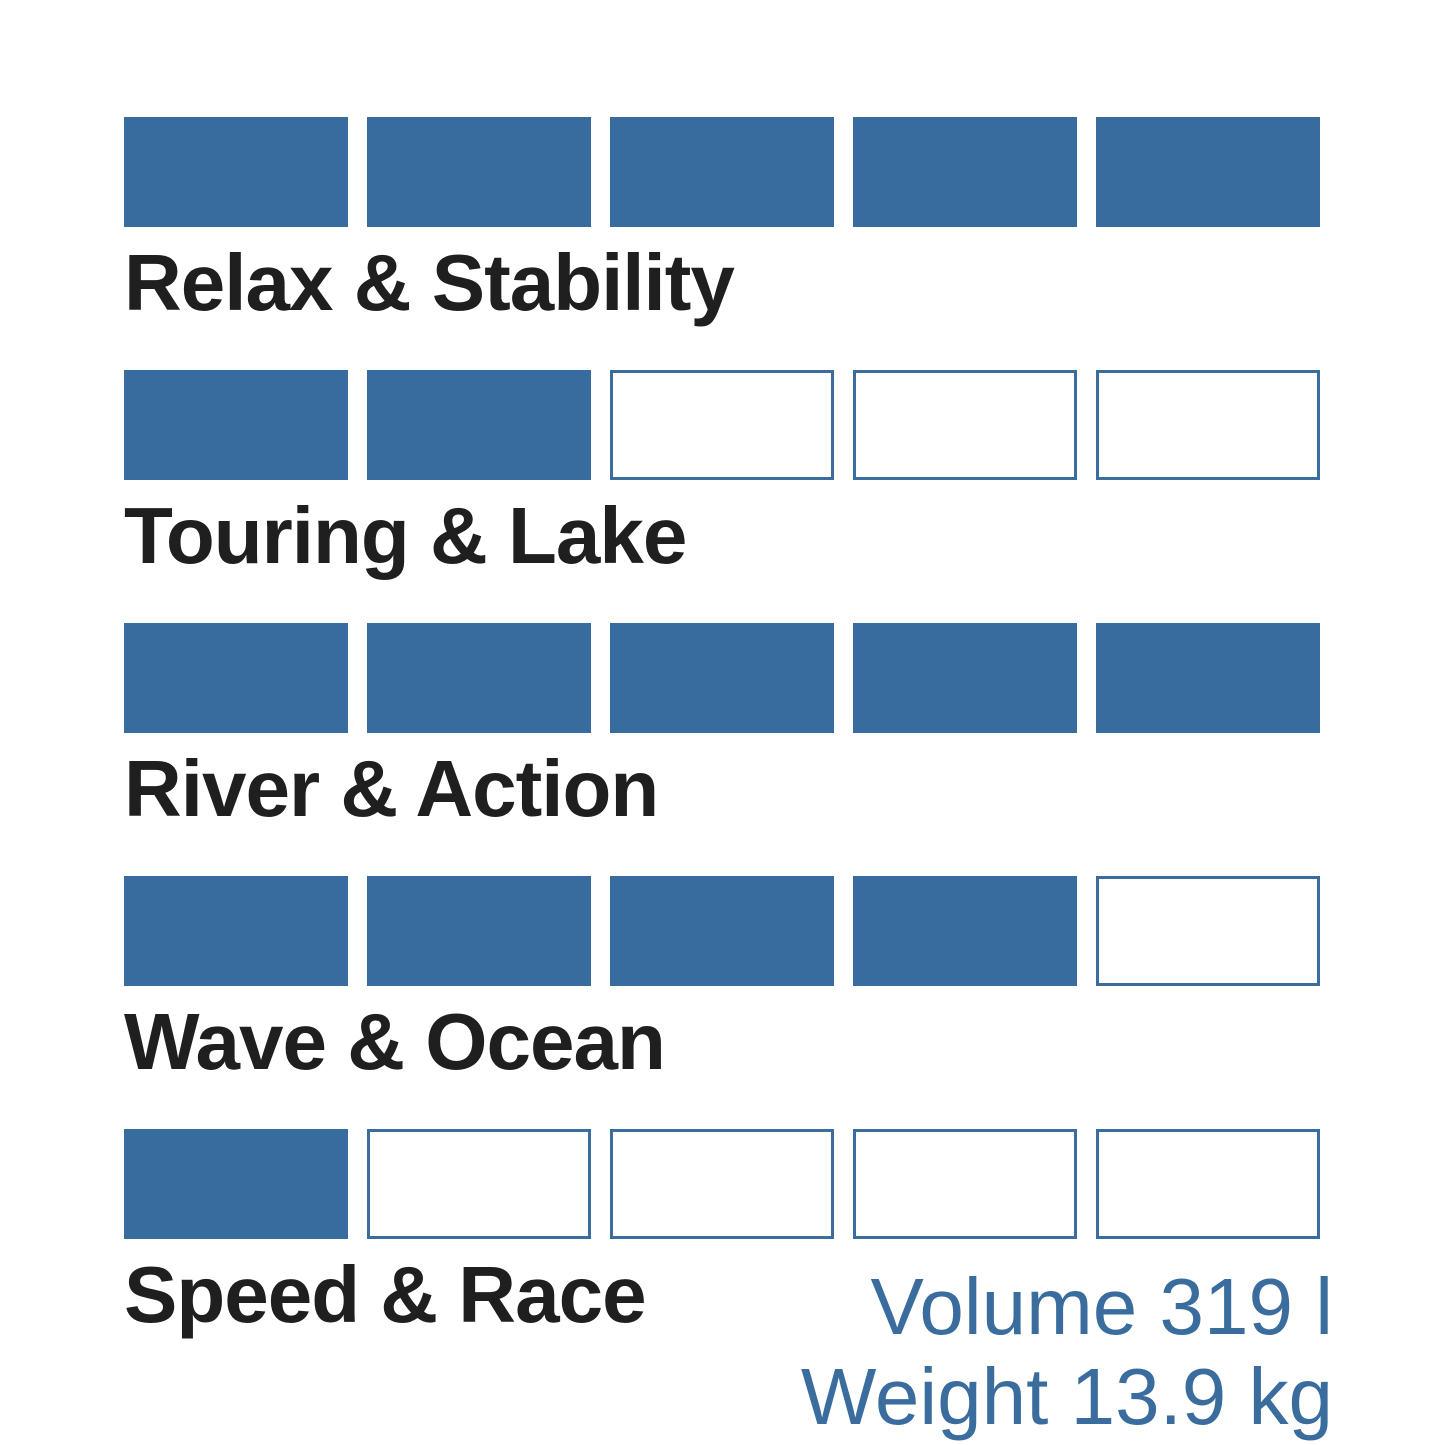 The image size is (1445, 1445). What do you see at coordinates (722, 496) in the screenshot?
I see `rating-row: Touring & Lake` at bounding box center [722, 496].